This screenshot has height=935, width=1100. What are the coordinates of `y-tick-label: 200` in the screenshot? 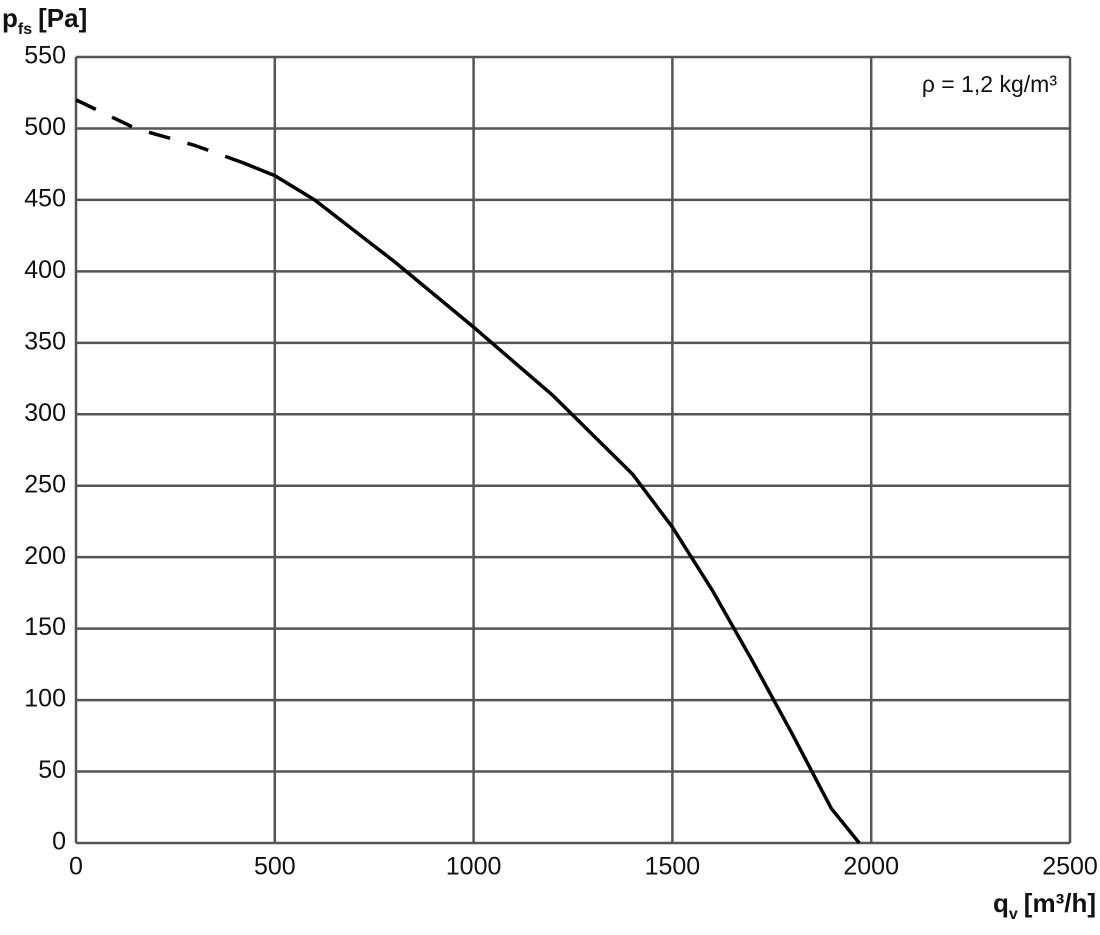 It's located at (45, 556).